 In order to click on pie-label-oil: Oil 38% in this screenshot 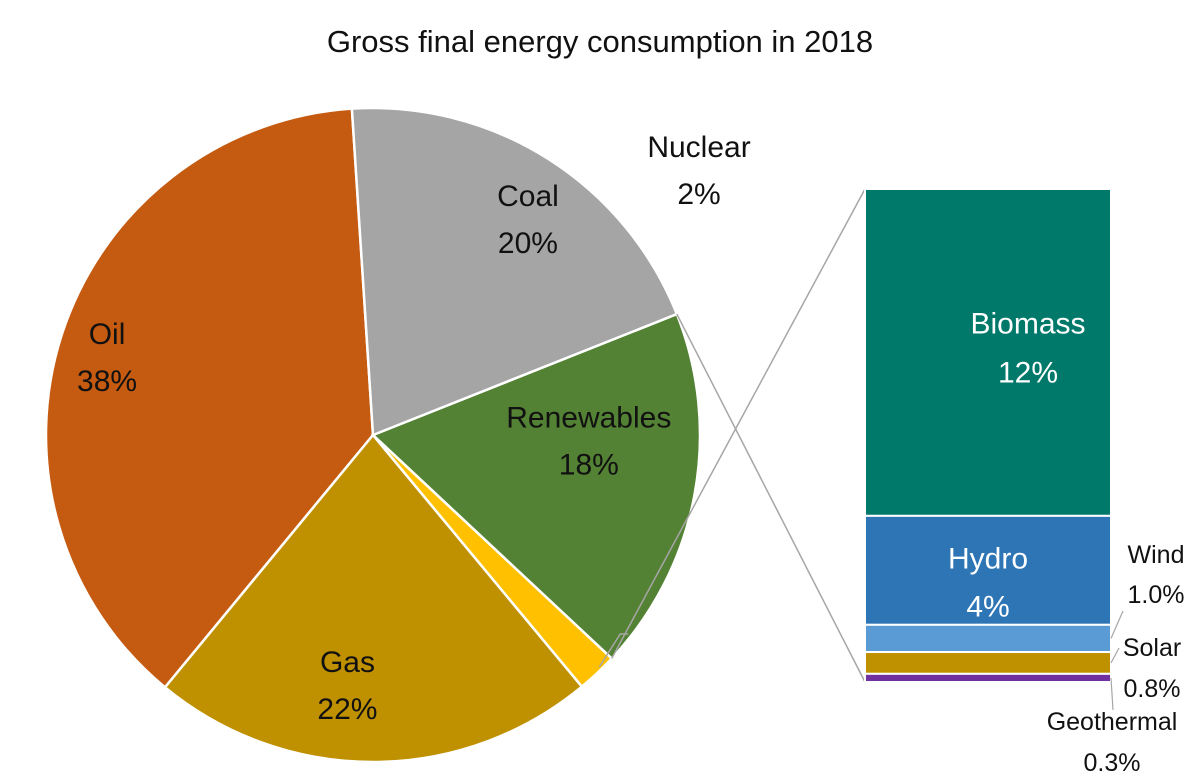, I will do `click(107, 358)`.